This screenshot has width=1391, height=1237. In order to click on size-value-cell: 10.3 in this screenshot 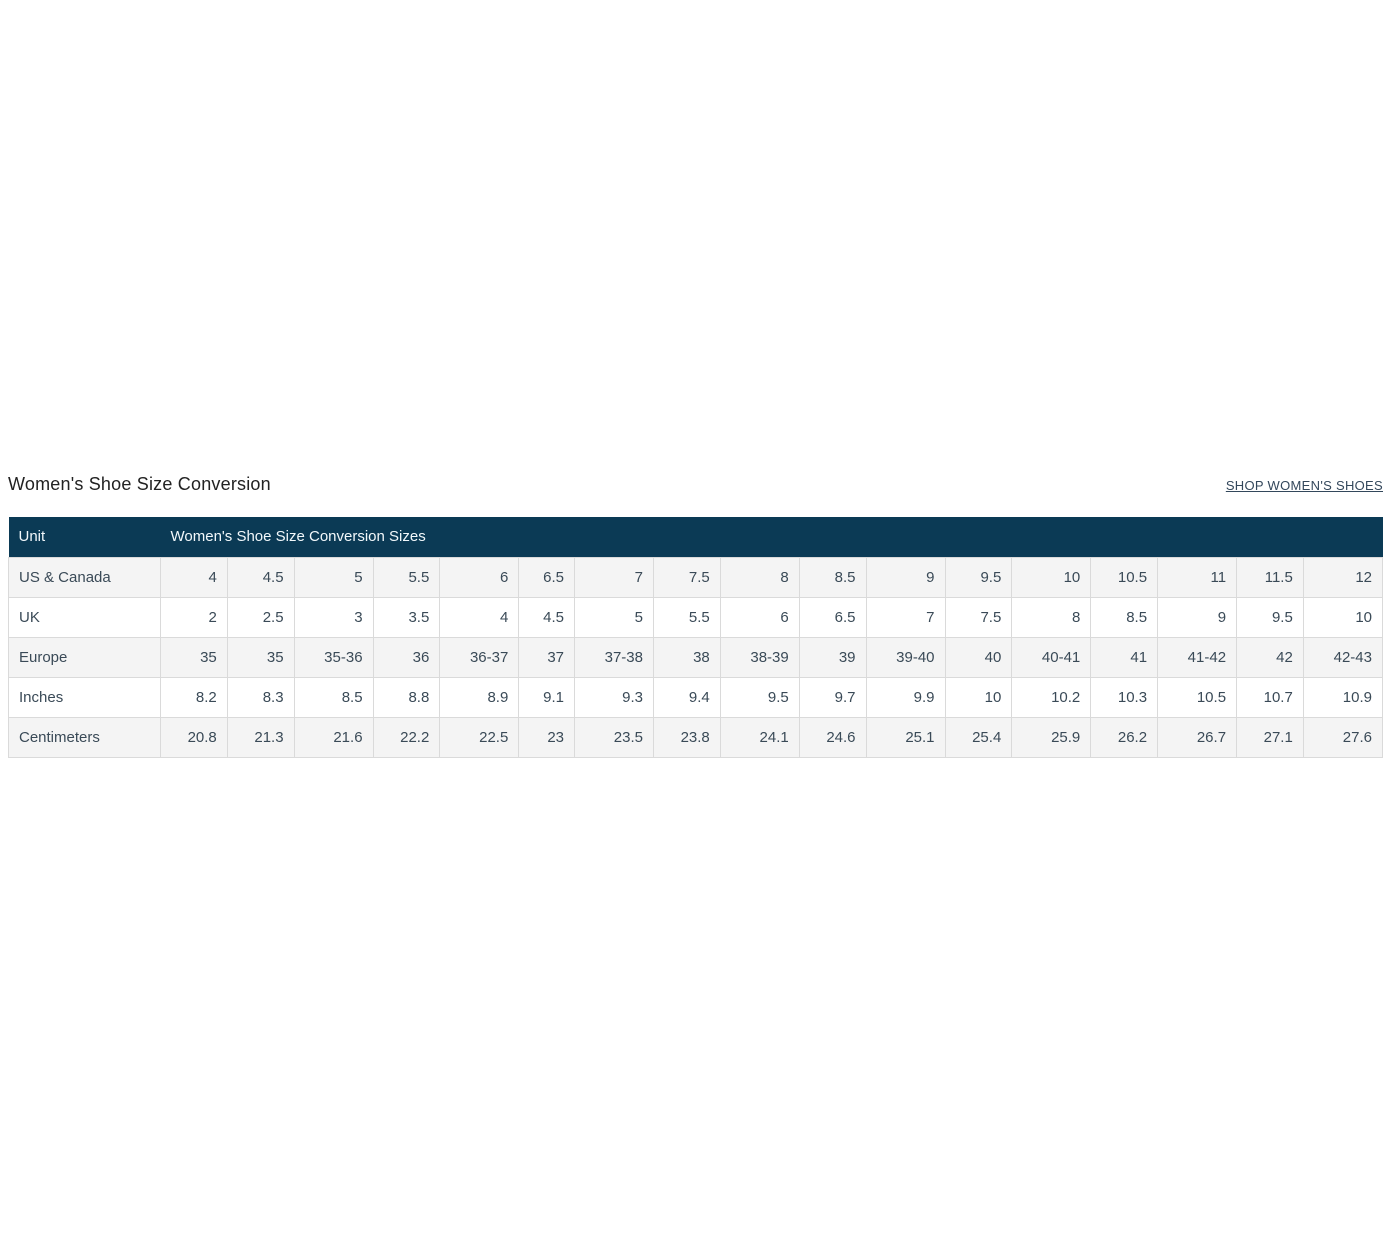, I will do `click(1124, 697)`.